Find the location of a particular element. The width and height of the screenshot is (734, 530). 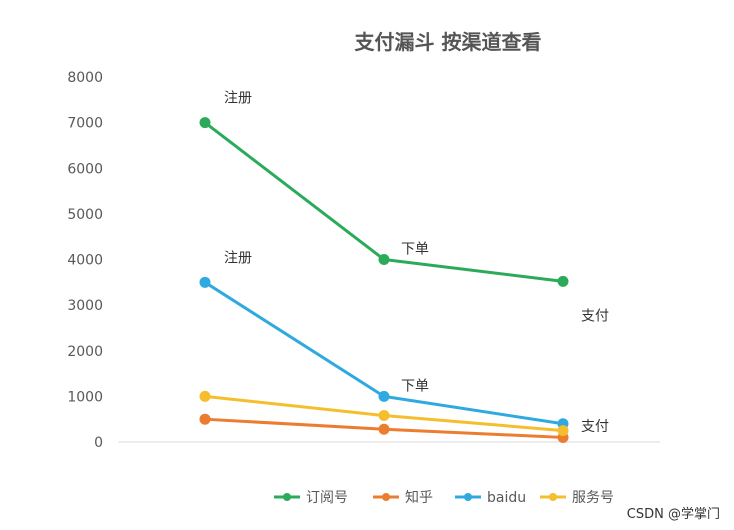

y-tick-label: 6000 is located at coordinates (85, 169).